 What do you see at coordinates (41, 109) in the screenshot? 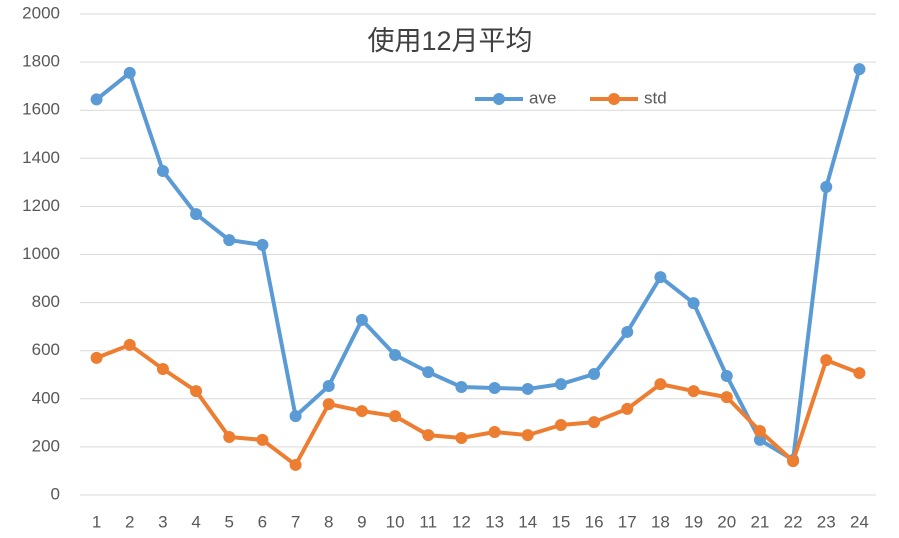
I see `y-tick-label: 1600` at bounding box center [41, 109].